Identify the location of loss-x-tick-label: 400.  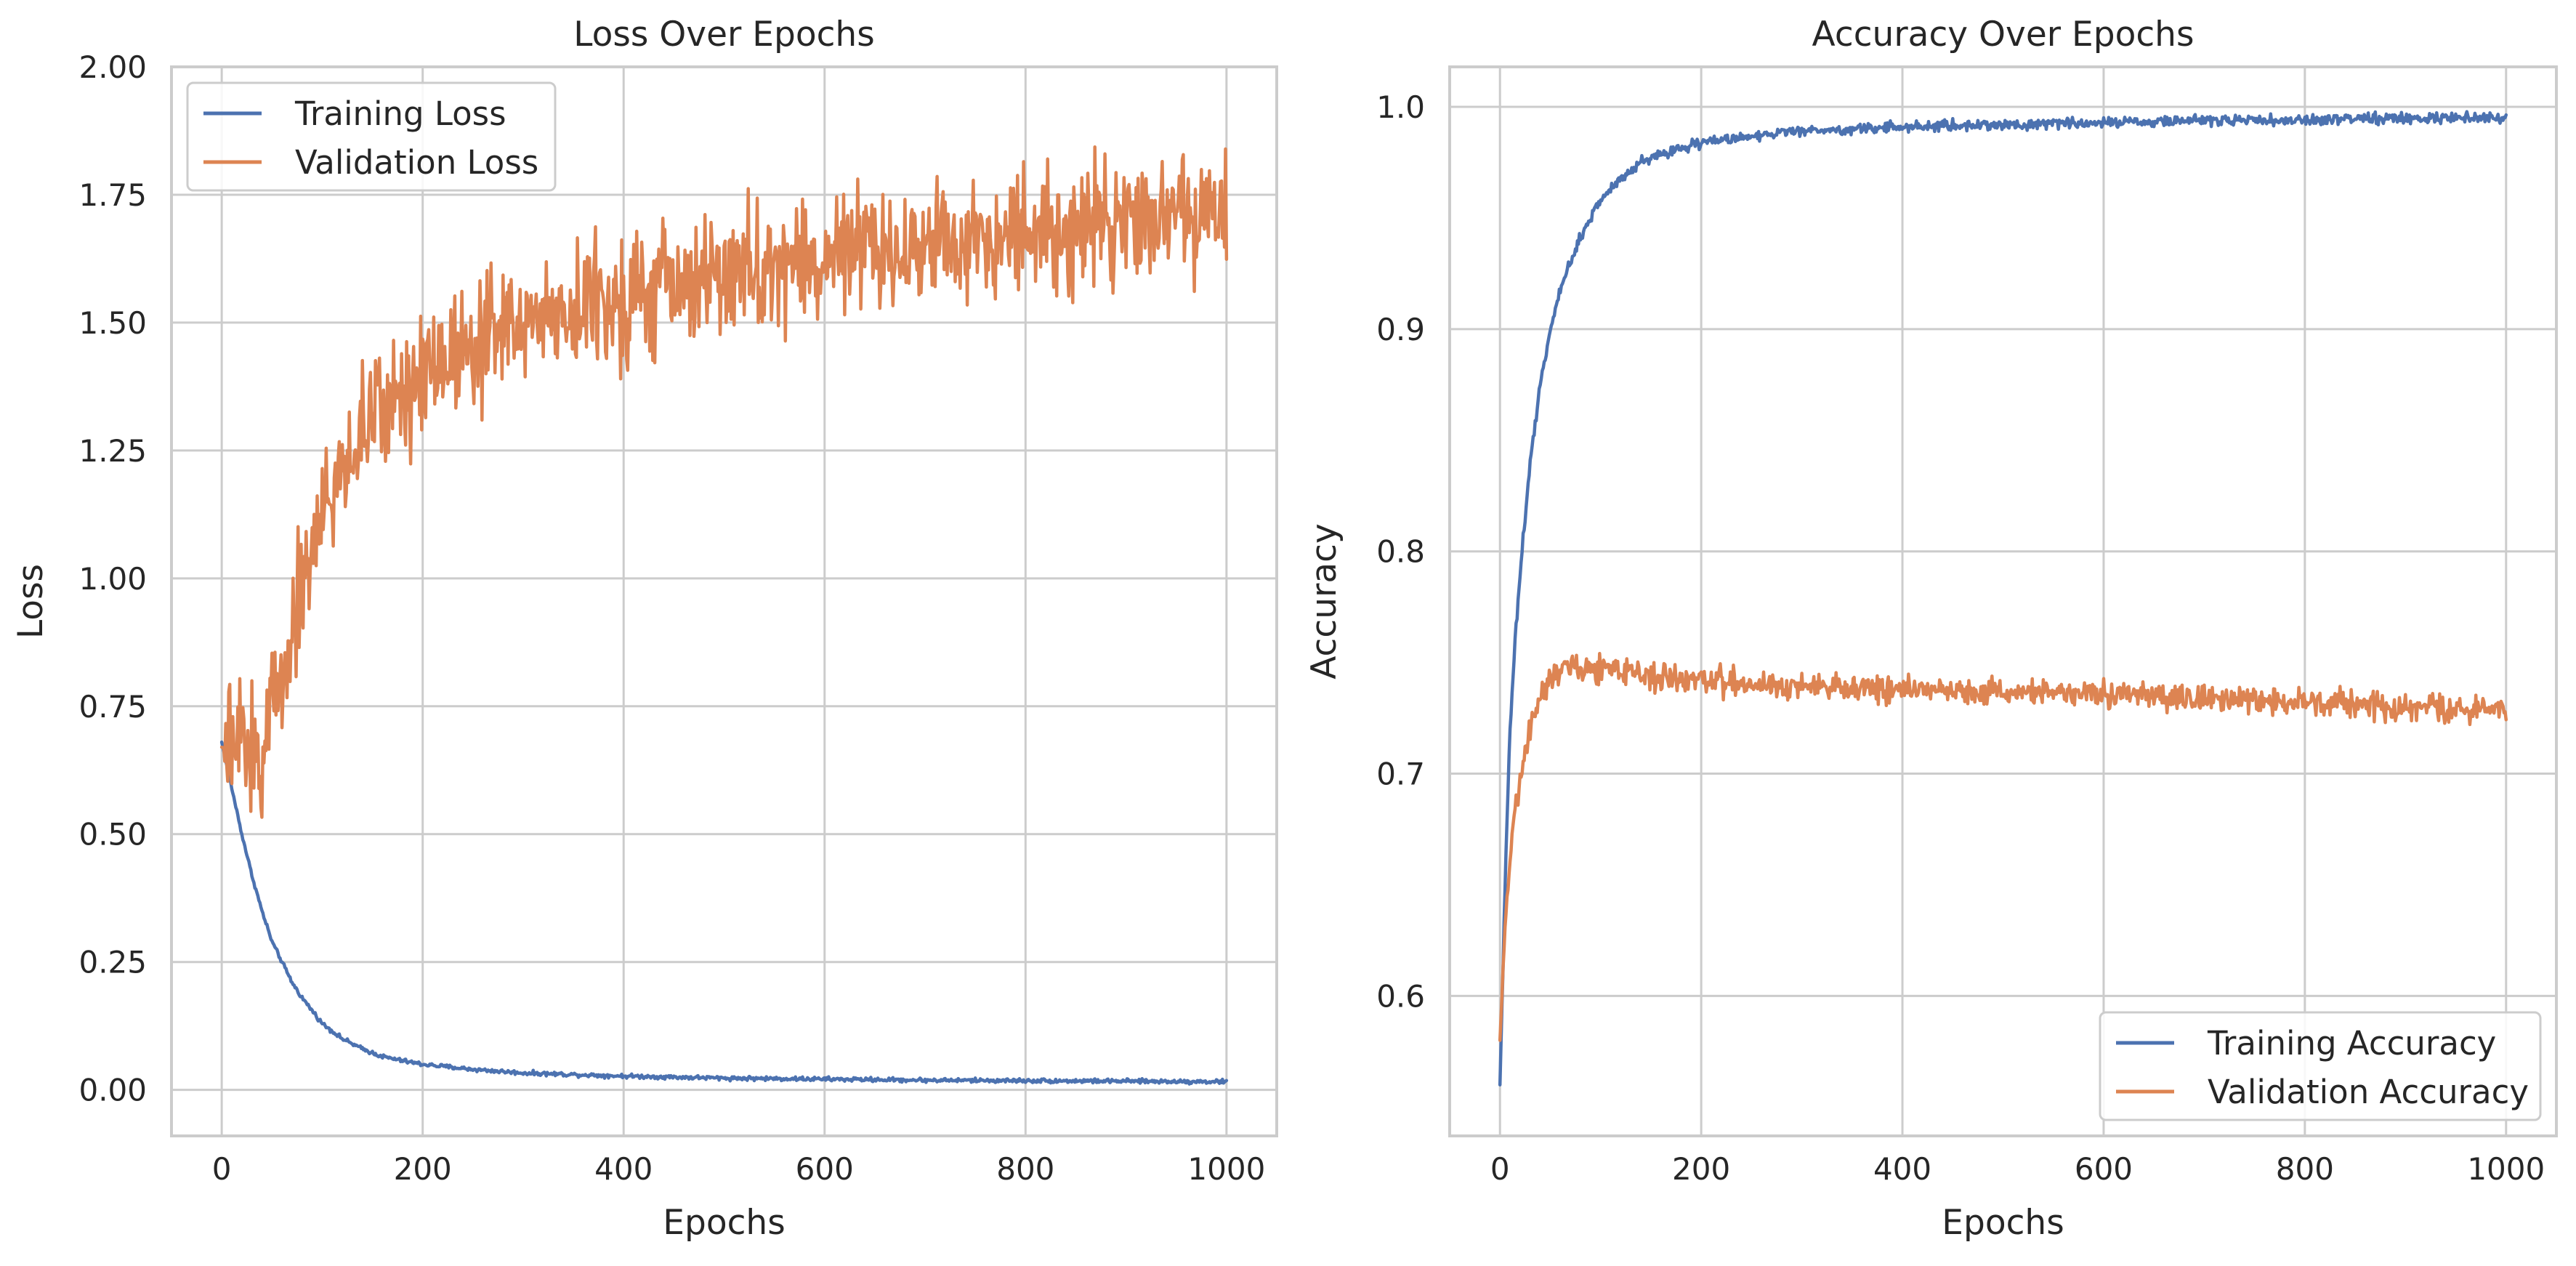
(624, 1169).